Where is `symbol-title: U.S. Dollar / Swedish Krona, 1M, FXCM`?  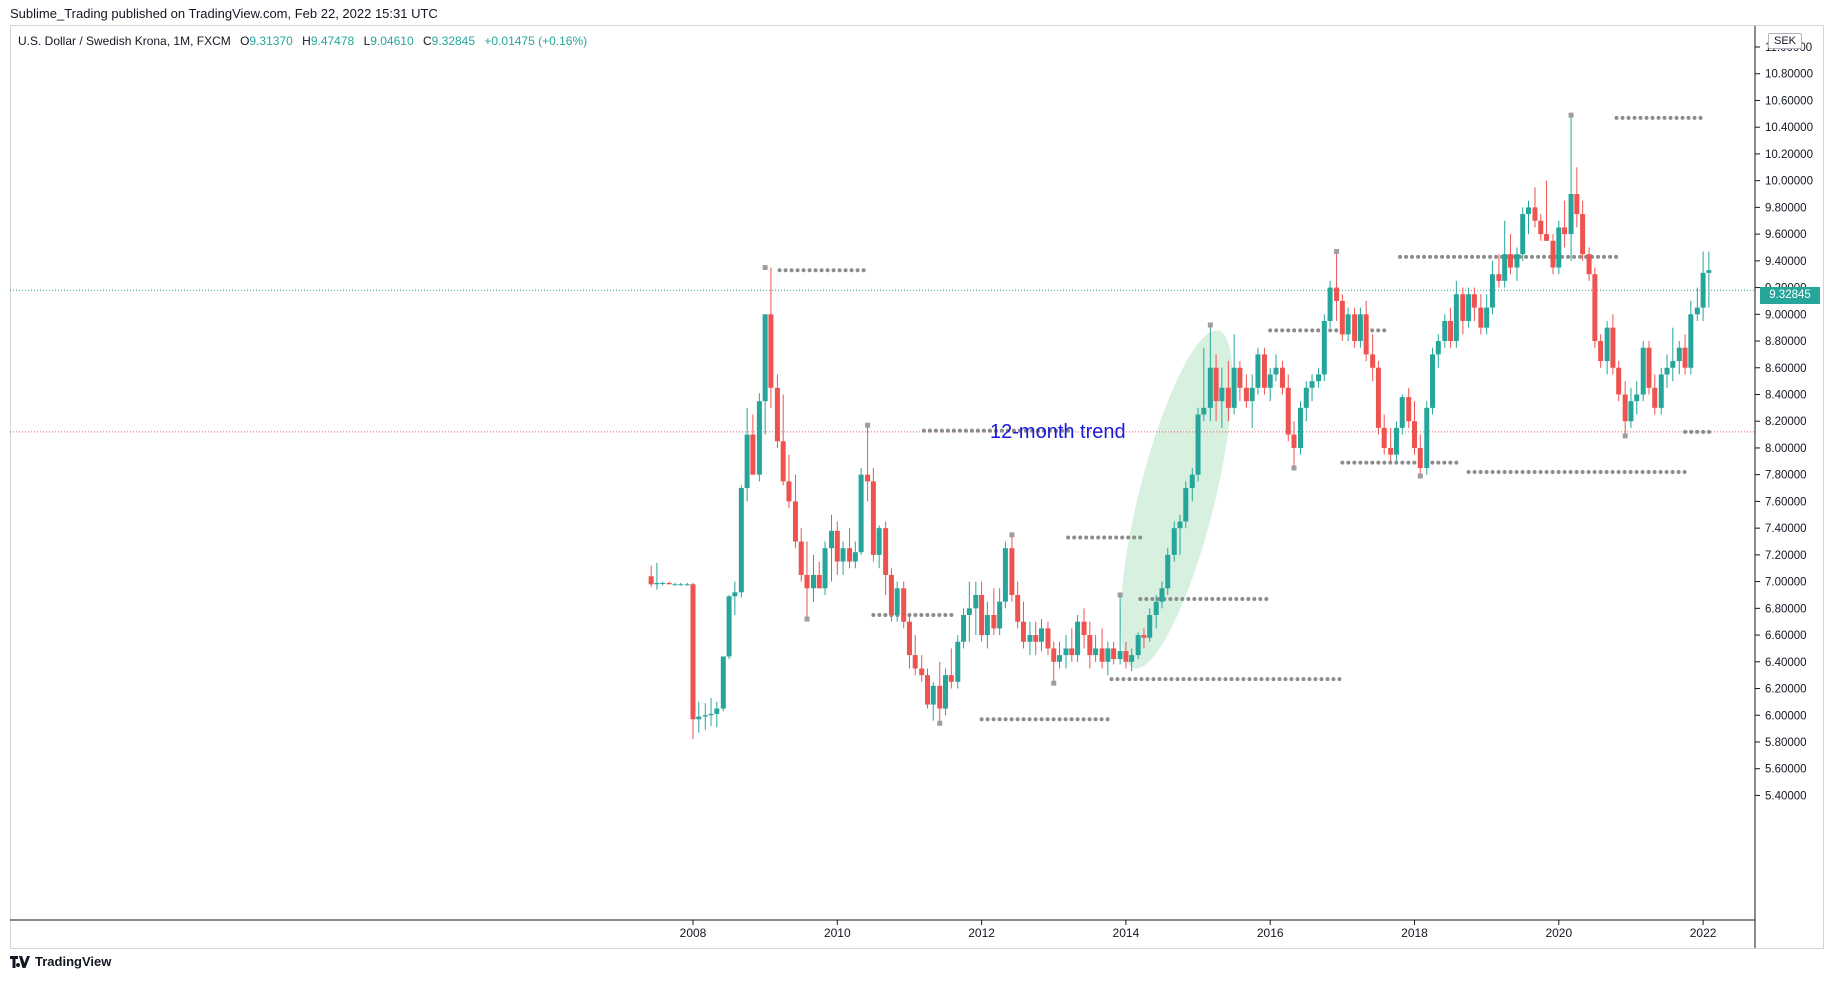
symbol-title: U.S. Dollar / Swedish Krona, 1M, FXCM is located at coordinates (124, 41).